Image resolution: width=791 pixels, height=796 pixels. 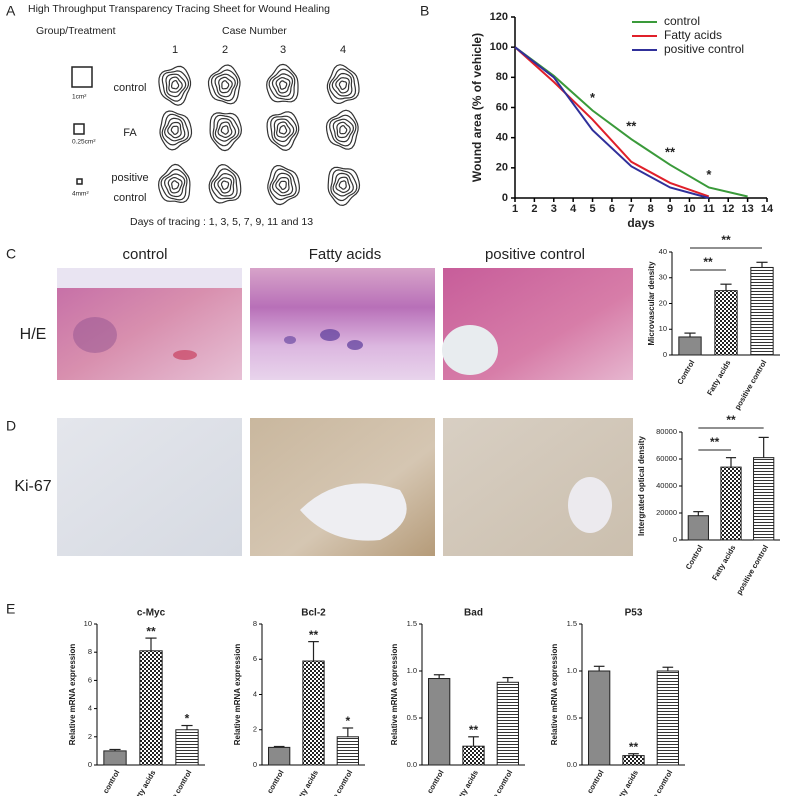 What do you see at coordinates (515, 209) in the screenshot?
I see `x-tick-label: 1` at bounding box center [515, 209].